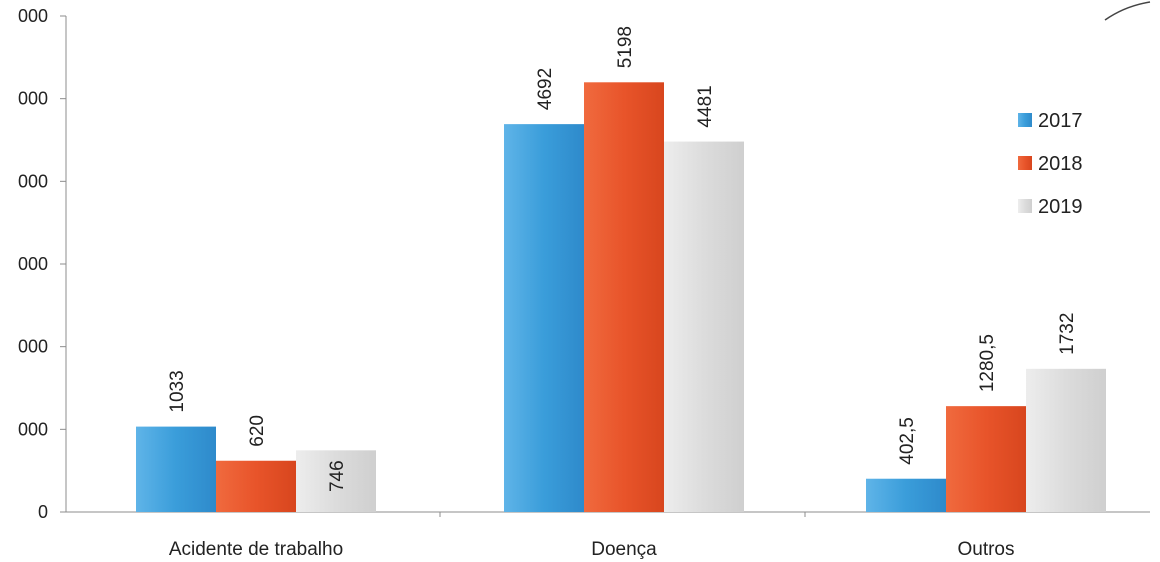 The width and height of the screenshot is (1160, 562). What do you see at coordinates (705, 106) in the screenshot?
I see `data-label: 4481` at bounding box center [705, 106].